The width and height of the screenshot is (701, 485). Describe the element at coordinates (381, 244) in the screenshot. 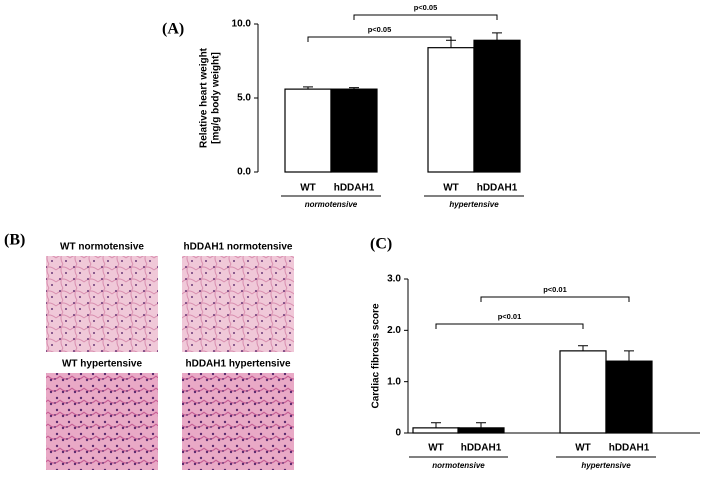

I see `panel-label: (C)` at that location.